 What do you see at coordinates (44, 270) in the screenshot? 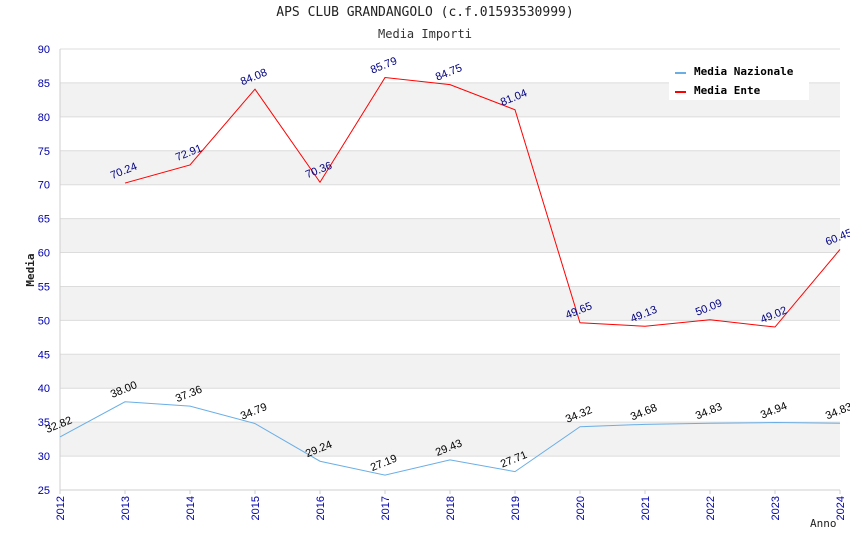
I see `y-tick-labels: 25 30 35 40 45 50 55 60 65 70 75 80 85 90` at bounding box center [44, 270].